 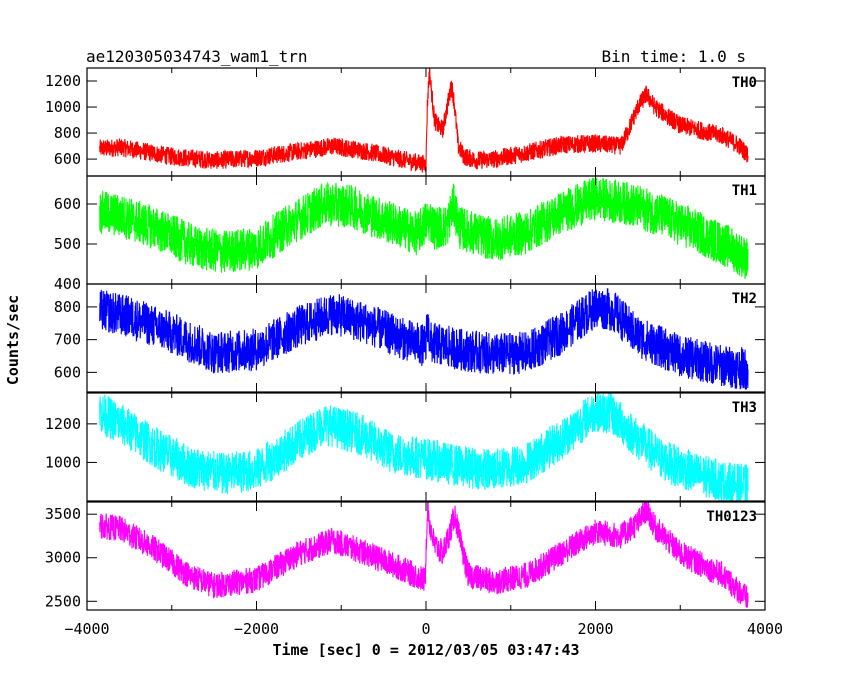 I want to click on x-axis-title: Time [sec] 0 = 2012/03/05 03:47:43, so click(x=425, y=650).